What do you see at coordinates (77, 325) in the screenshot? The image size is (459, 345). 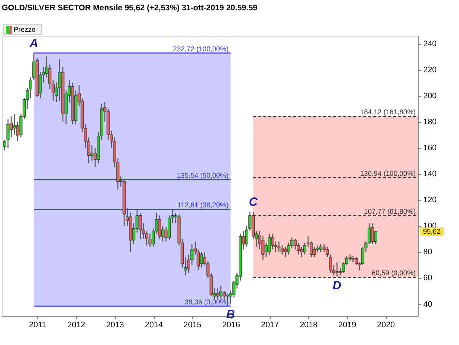 I see `x-tick-label: 2012` at bounding box center [77, 325].